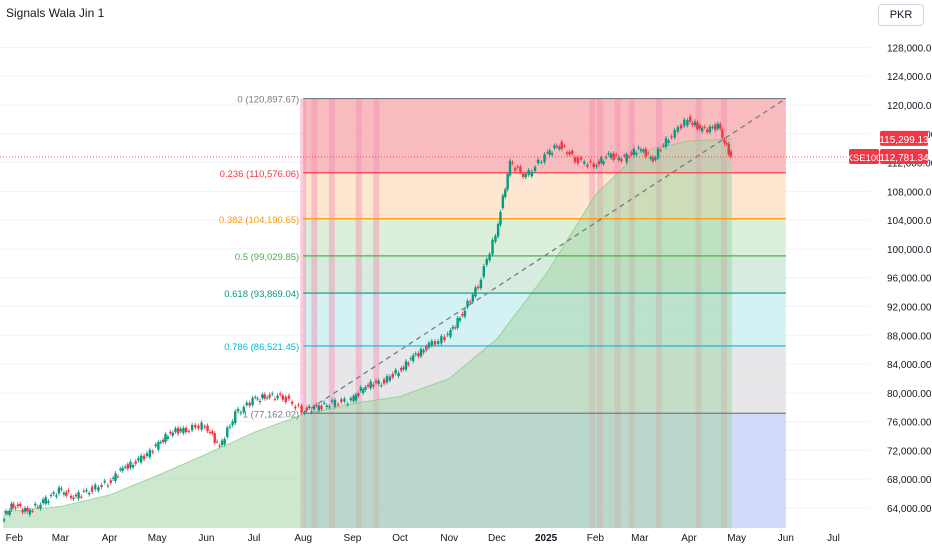 This screenshot has height=550, width=932. I want to click on x-tick-label: Sep, so click(353, 538).